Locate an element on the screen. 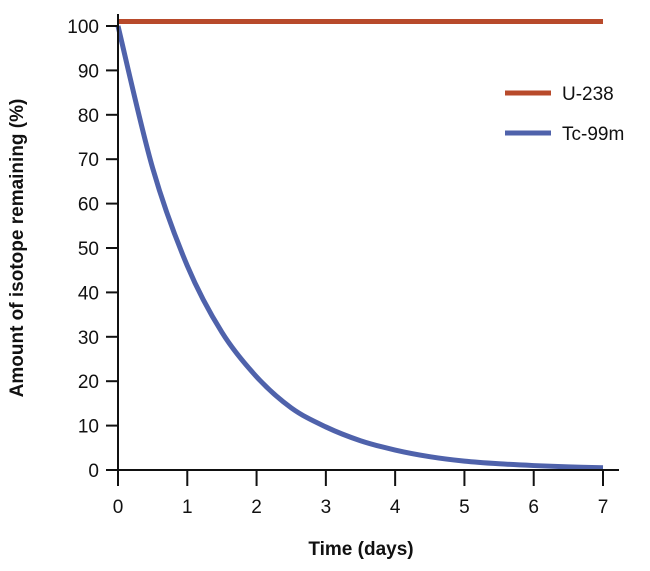 This screenshot has width=650, height=571. y-tick-label: 100 is located at coordinates (83, 27).